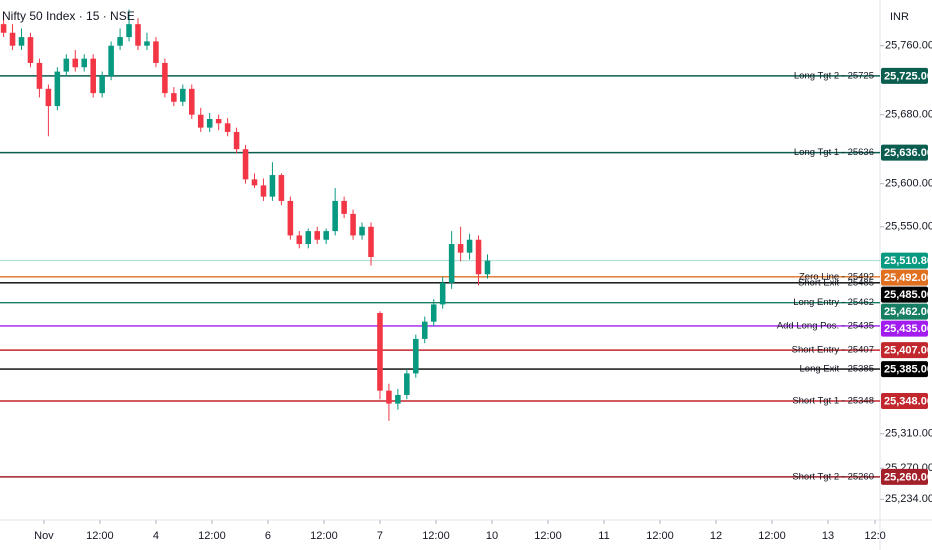  I want to click on y-tick-label: 25,550.00, so click(908, 227).